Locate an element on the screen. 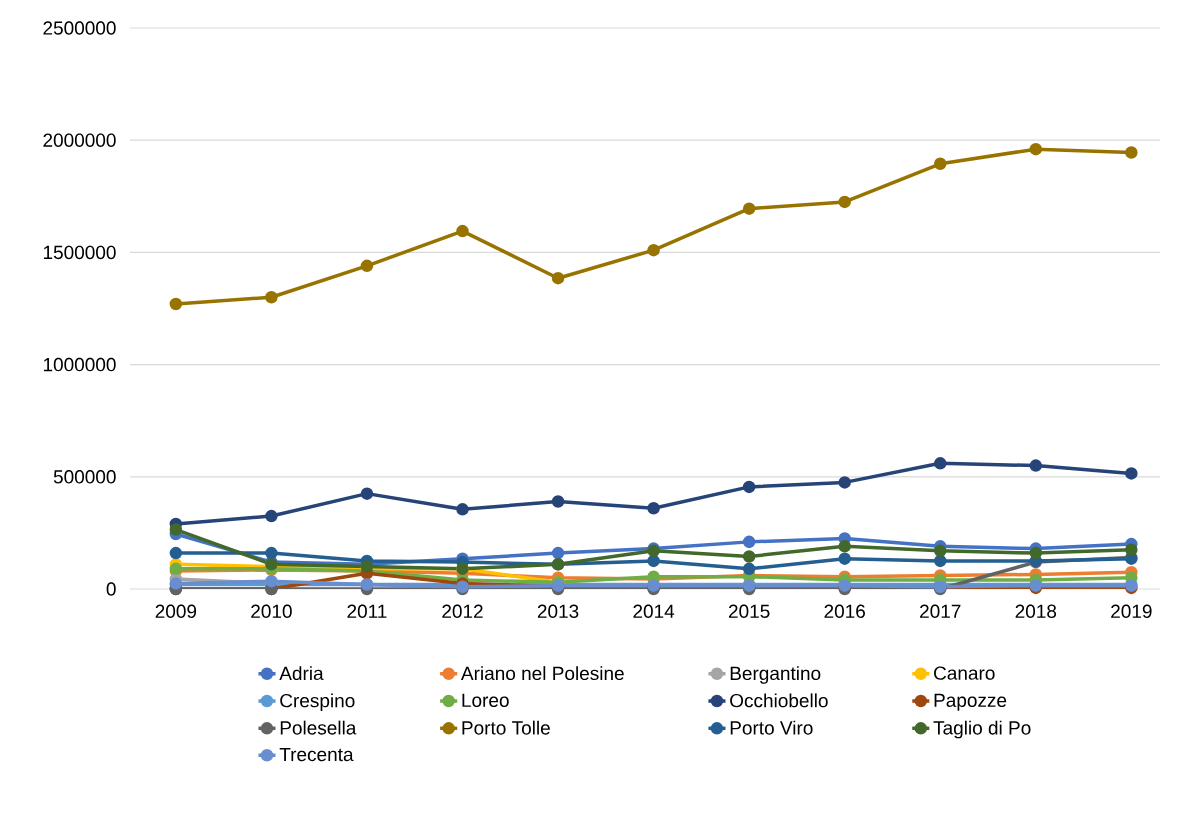 The width and height of the screenshot is (1186, 838). legend-label: Occhiobello is located at coordinates (779, 700).